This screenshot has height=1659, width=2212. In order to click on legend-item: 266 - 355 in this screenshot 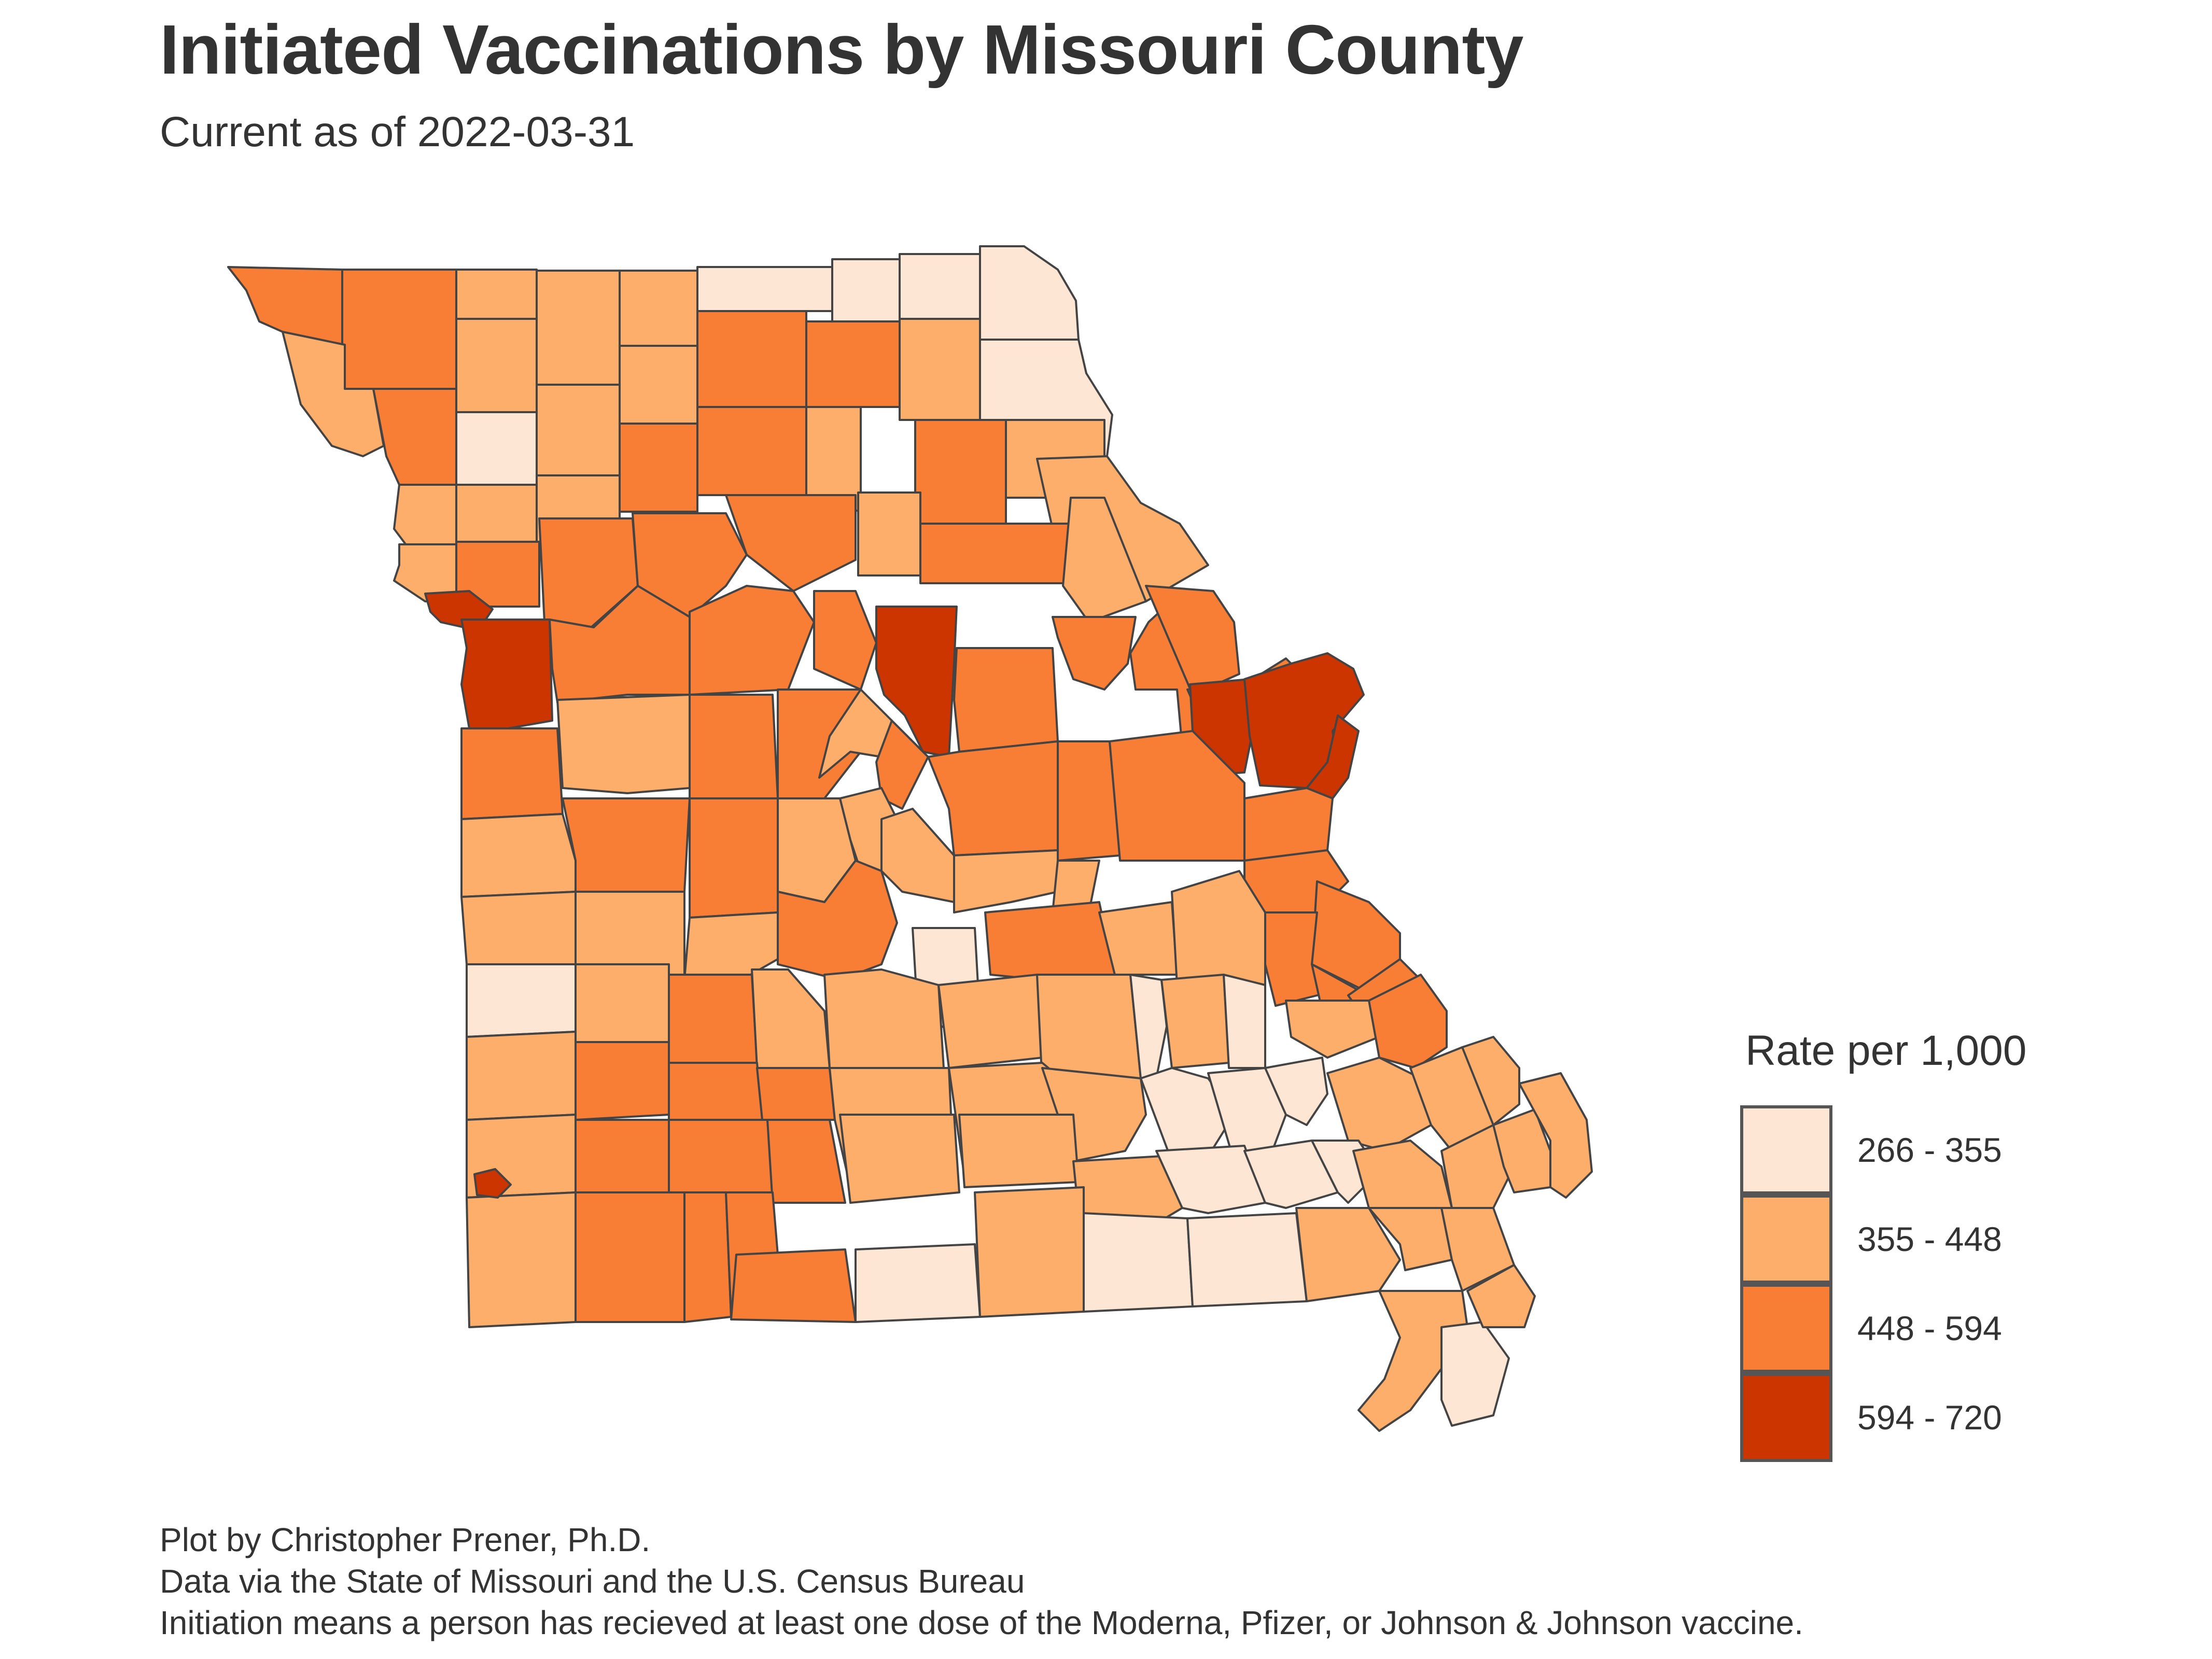, I will do `click(1883, 1149)`.